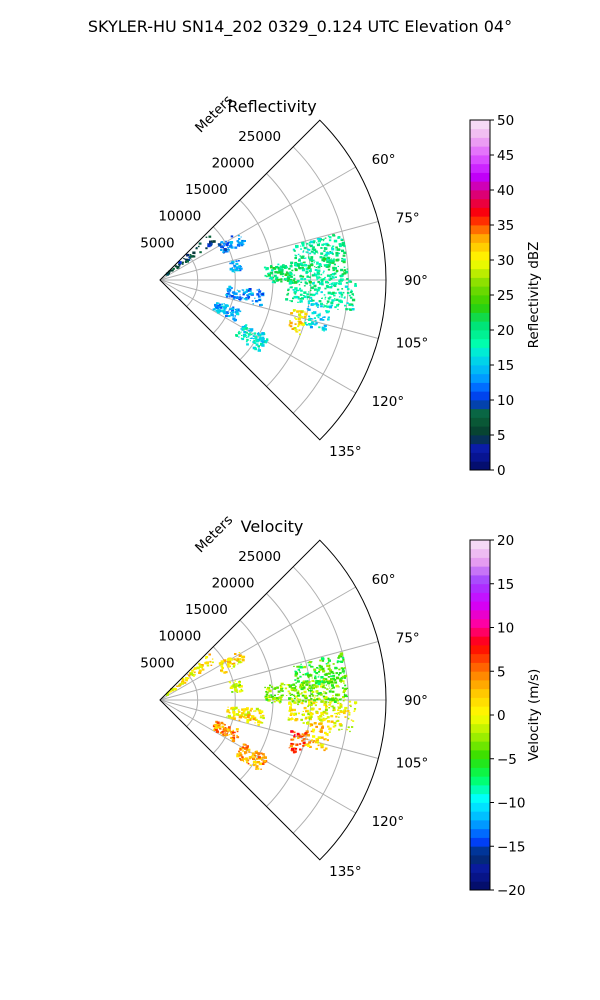 This screenshot has height=1000, width=600. Describe the element at coordinates (534, 715) in the screenshot. I see `colorbar-label: Velocity (m/s)` at that location.